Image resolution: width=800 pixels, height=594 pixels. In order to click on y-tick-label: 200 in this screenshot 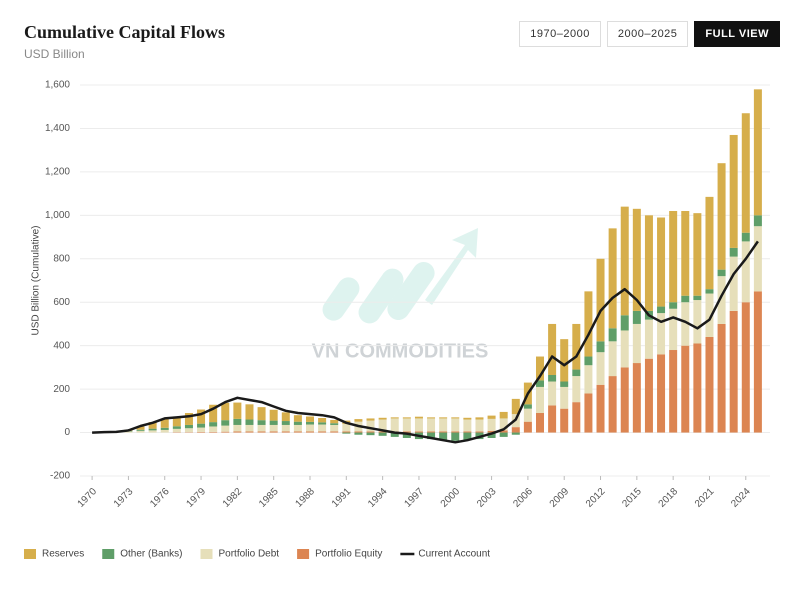, I will do `click(61, 389)`.